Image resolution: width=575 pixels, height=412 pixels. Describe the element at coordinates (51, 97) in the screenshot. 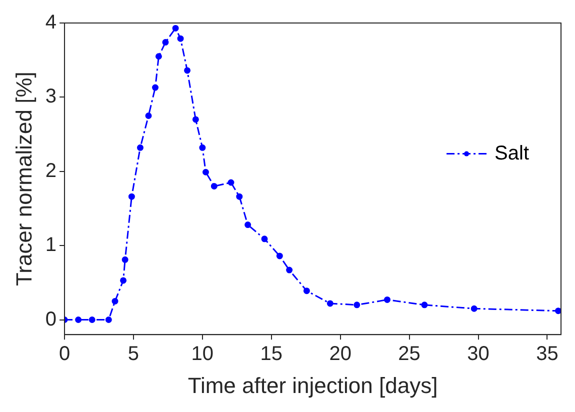

I see `y-tick-label: 3` at that location.